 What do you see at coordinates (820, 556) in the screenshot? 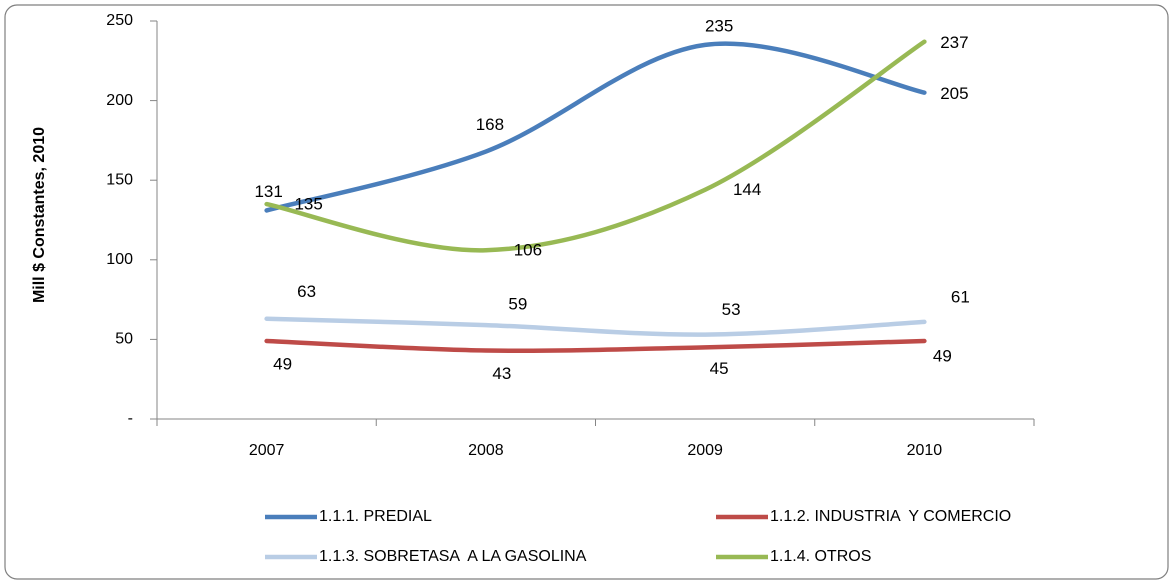
I see `legend-label: 1.1.4. OTROS` at bounding box center [820, 556].